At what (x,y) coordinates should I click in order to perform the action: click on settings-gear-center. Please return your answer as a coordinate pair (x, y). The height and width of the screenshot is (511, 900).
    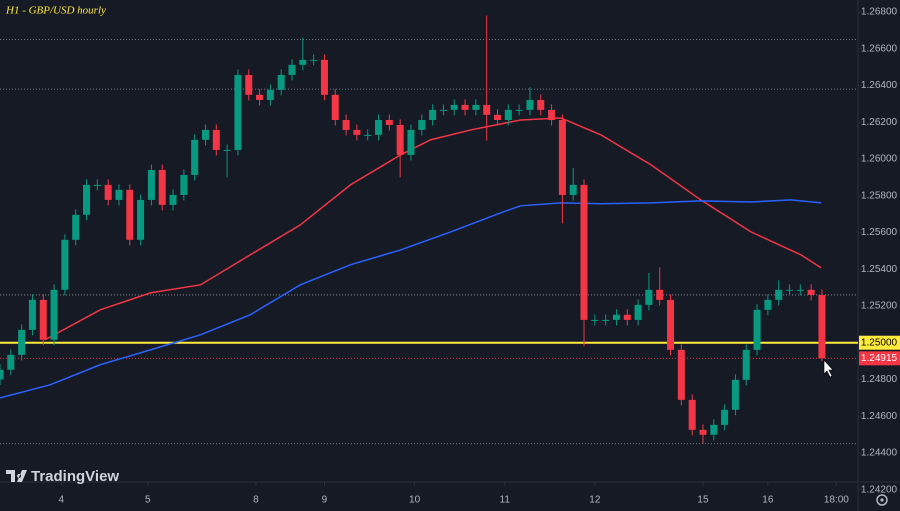
    Looking at the image, I should click on (882, 500).